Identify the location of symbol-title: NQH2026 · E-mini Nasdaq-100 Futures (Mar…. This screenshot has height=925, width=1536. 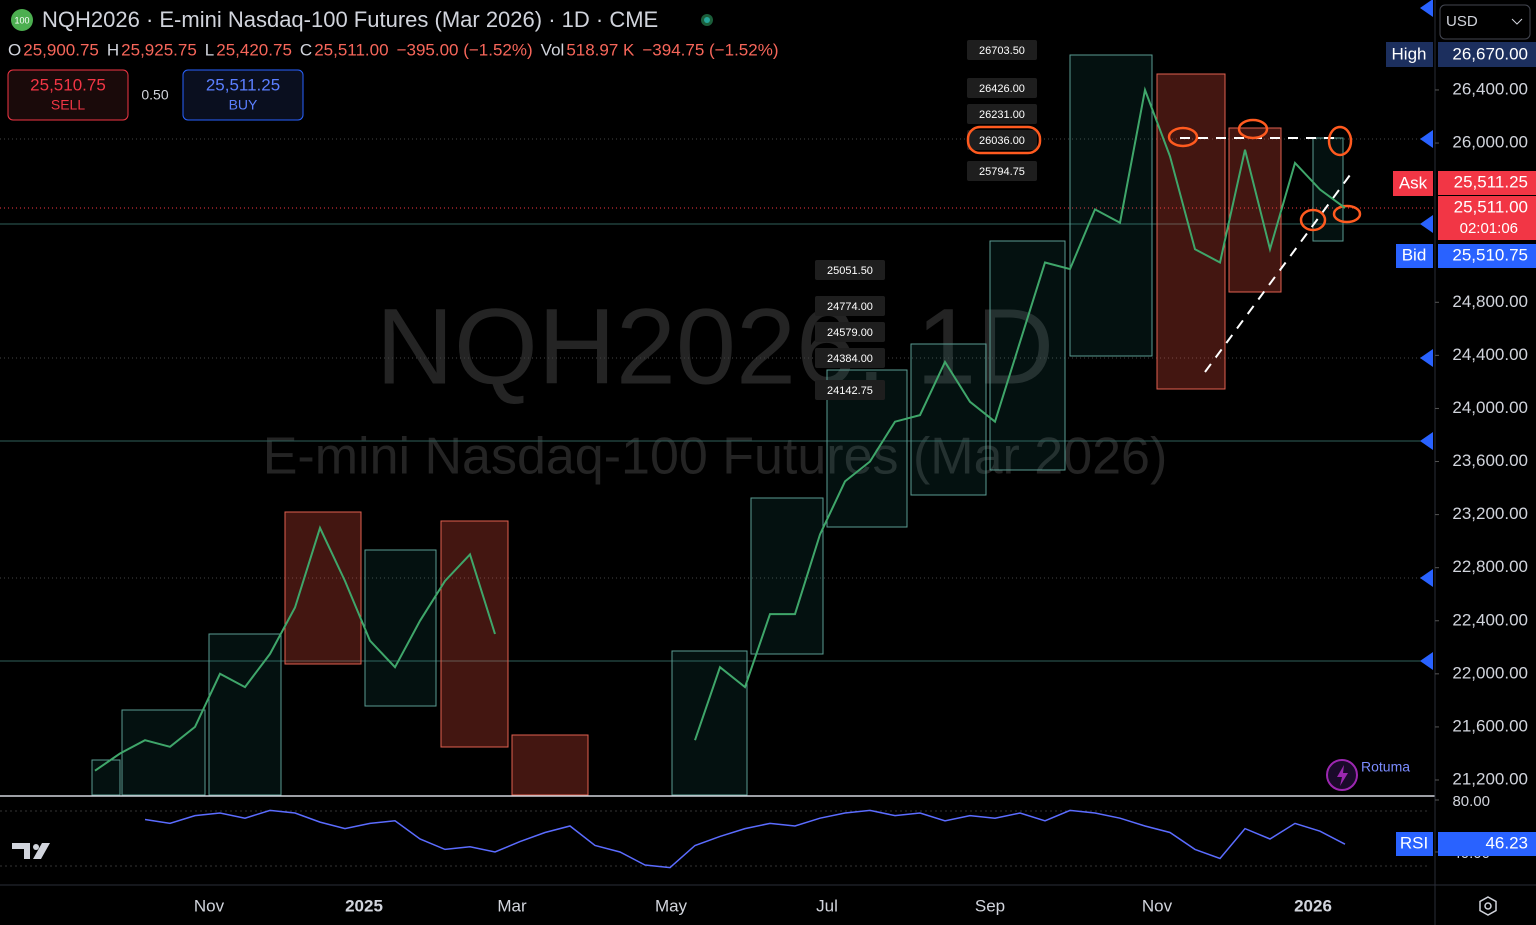
(350, 19).